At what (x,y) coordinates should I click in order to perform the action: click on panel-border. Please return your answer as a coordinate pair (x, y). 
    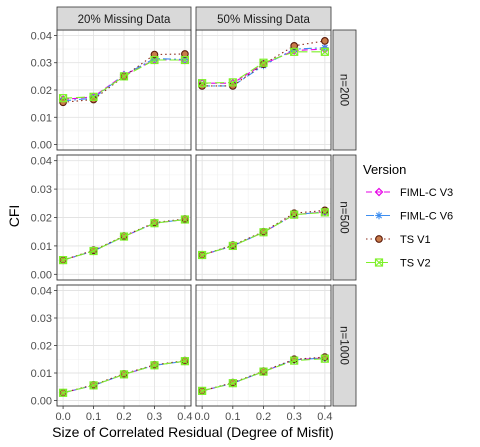
    Looking at the image, I should click on (263, 217).